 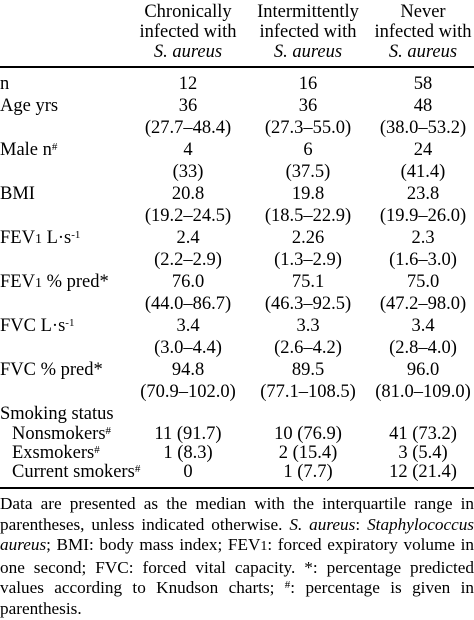 What do you see at coordinates (423, 370) in the screenshot?
I see `cell-fvcpred-never: 96.0` at bounding box center [423, 370].